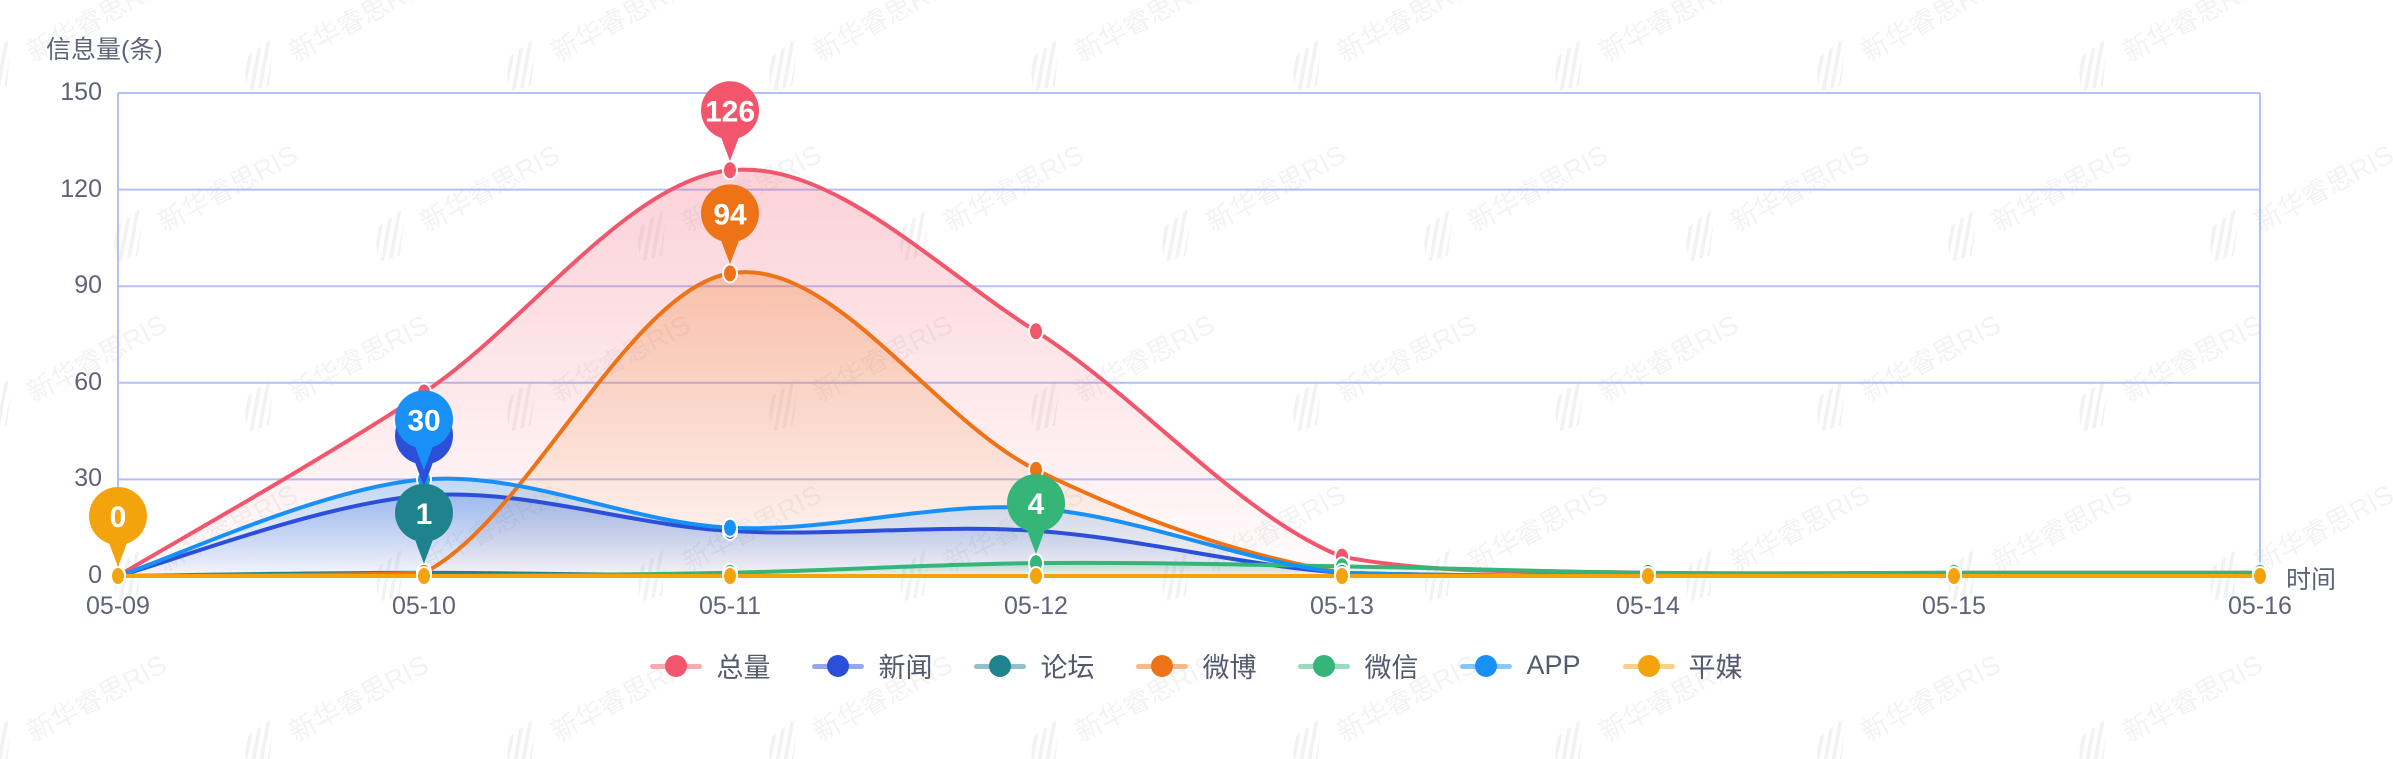 The height and width of the screenshot is (759, 2393). What do you see at coordinates (710, 665) in the screenshot?
I see `legend-item-total: 总量` at bounding box center [710, 665].